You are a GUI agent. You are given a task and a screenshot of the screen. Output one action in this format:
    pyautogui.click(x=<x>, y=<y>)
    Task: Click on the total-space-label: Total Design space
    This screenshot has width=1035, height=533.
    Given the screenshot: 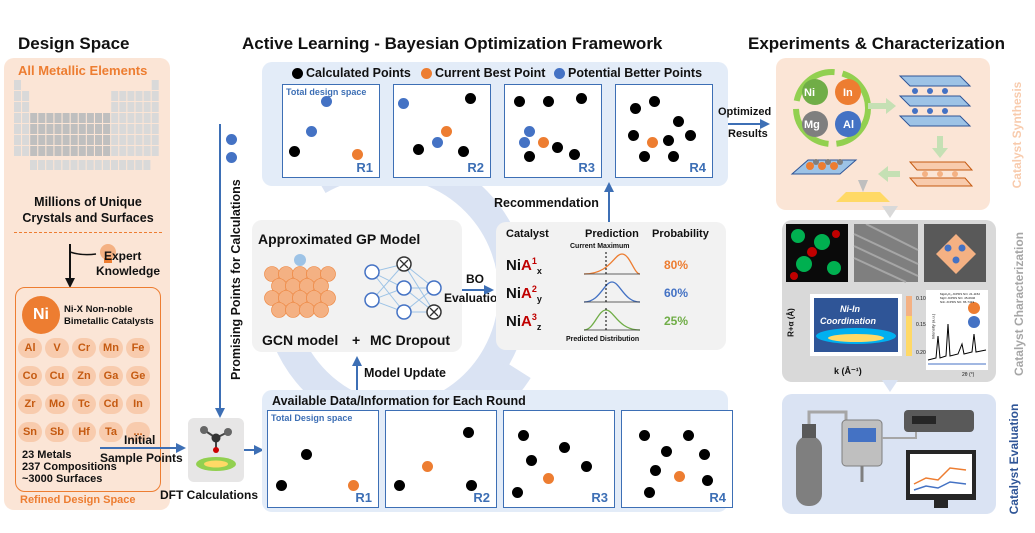 What is the action you would take?
    pyautogui.click(x=312, y=418)
    